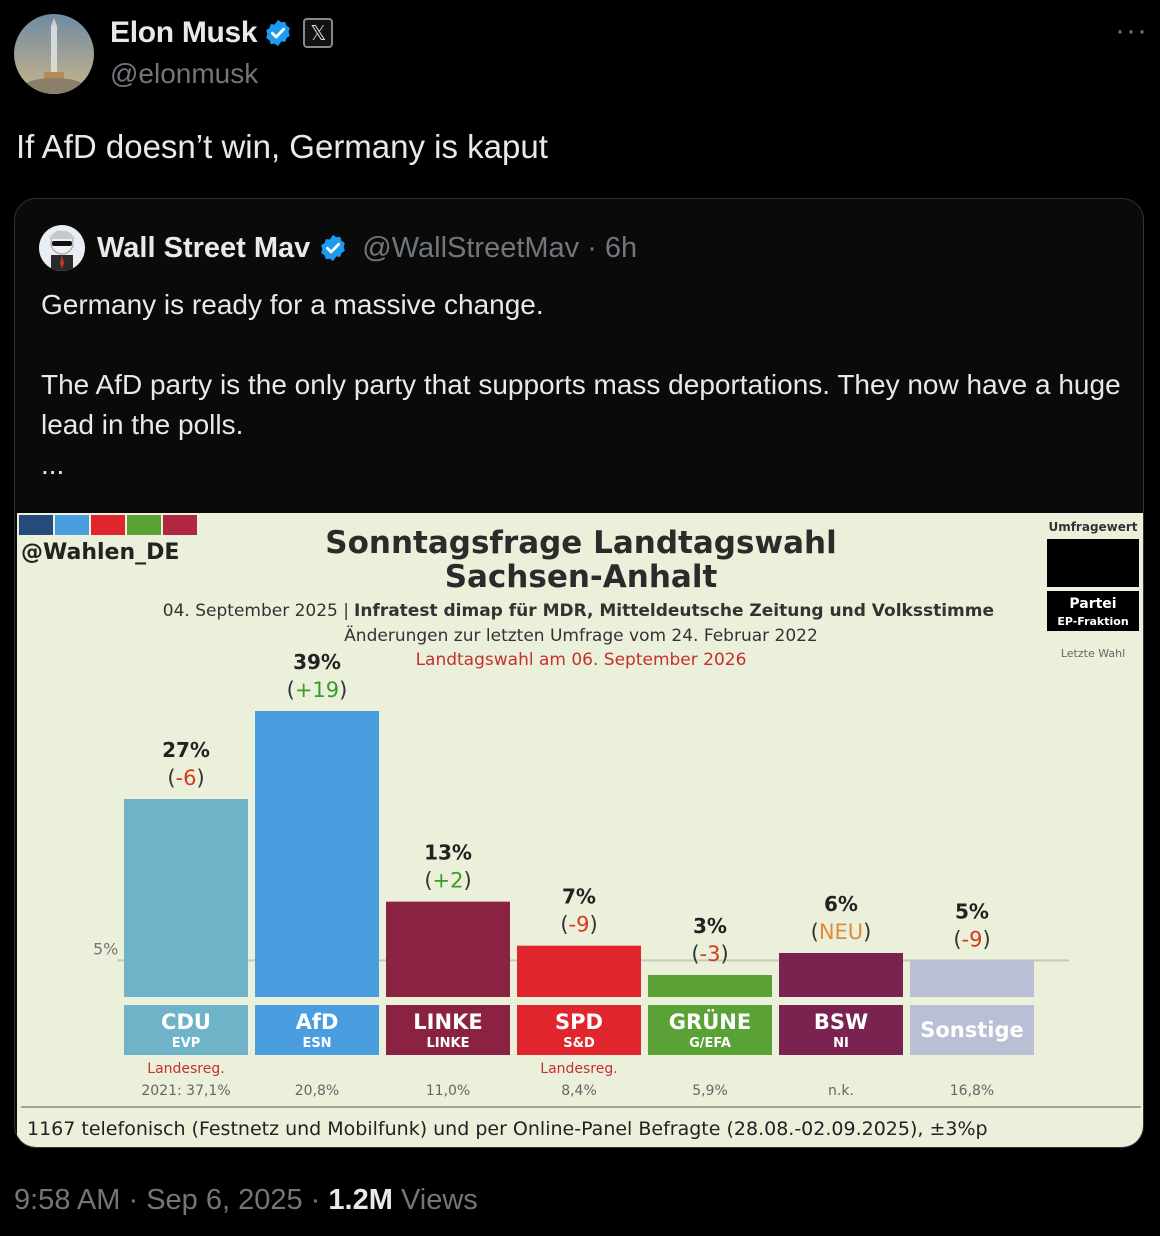  I want to click on wm-square-maroon, so click(180, 525).